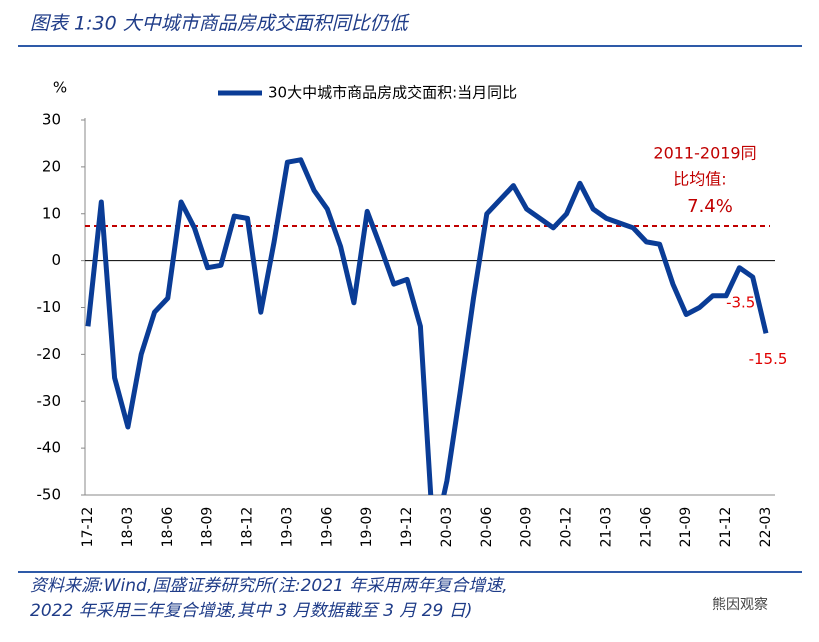 The height and width of the screenshot is (642, 819). What do you see at coordinates (56, 260) in the screenshot?
I see `y-tick-label: 0` at bounding box center [56, 260].